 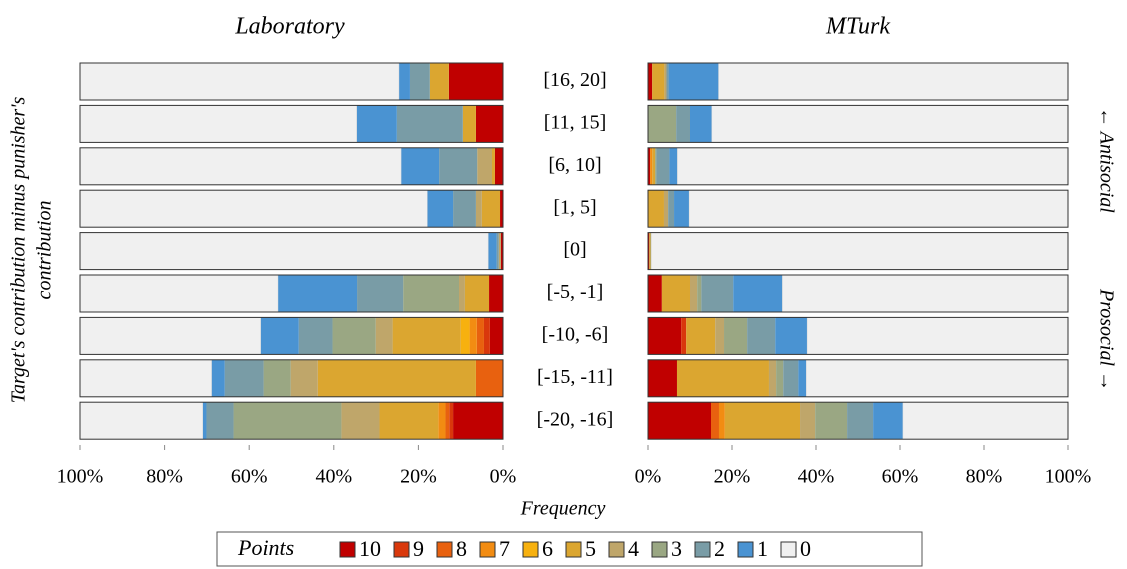 What do you see at coordinates (418, 548) in the screenshot?
I see `legend-label: 9` at bounding box center [418, 548].